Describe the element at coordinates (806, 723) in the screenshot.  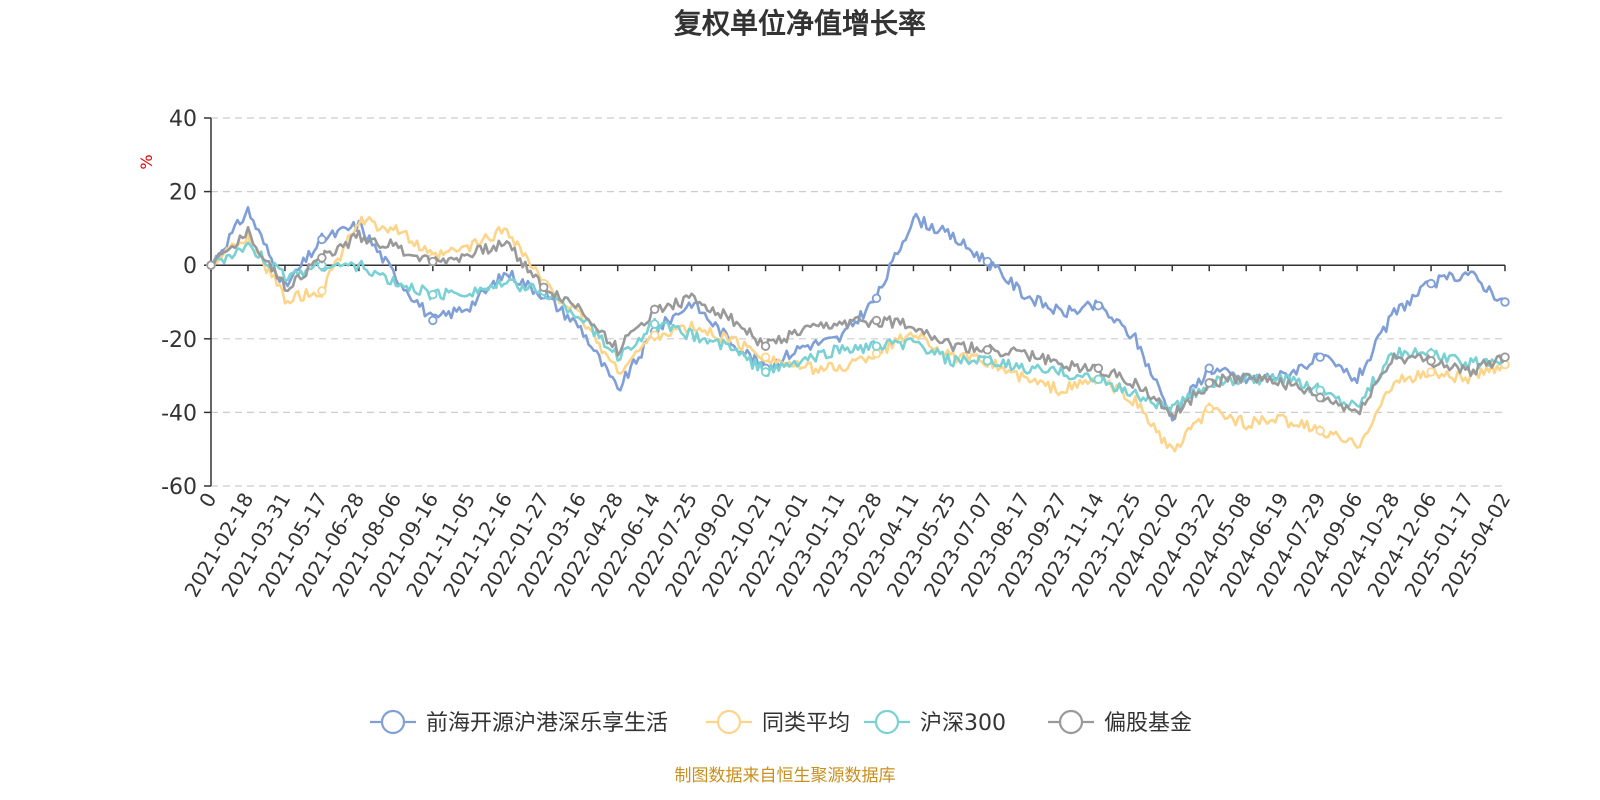
I see `legend-label: 同类平均` at that location.